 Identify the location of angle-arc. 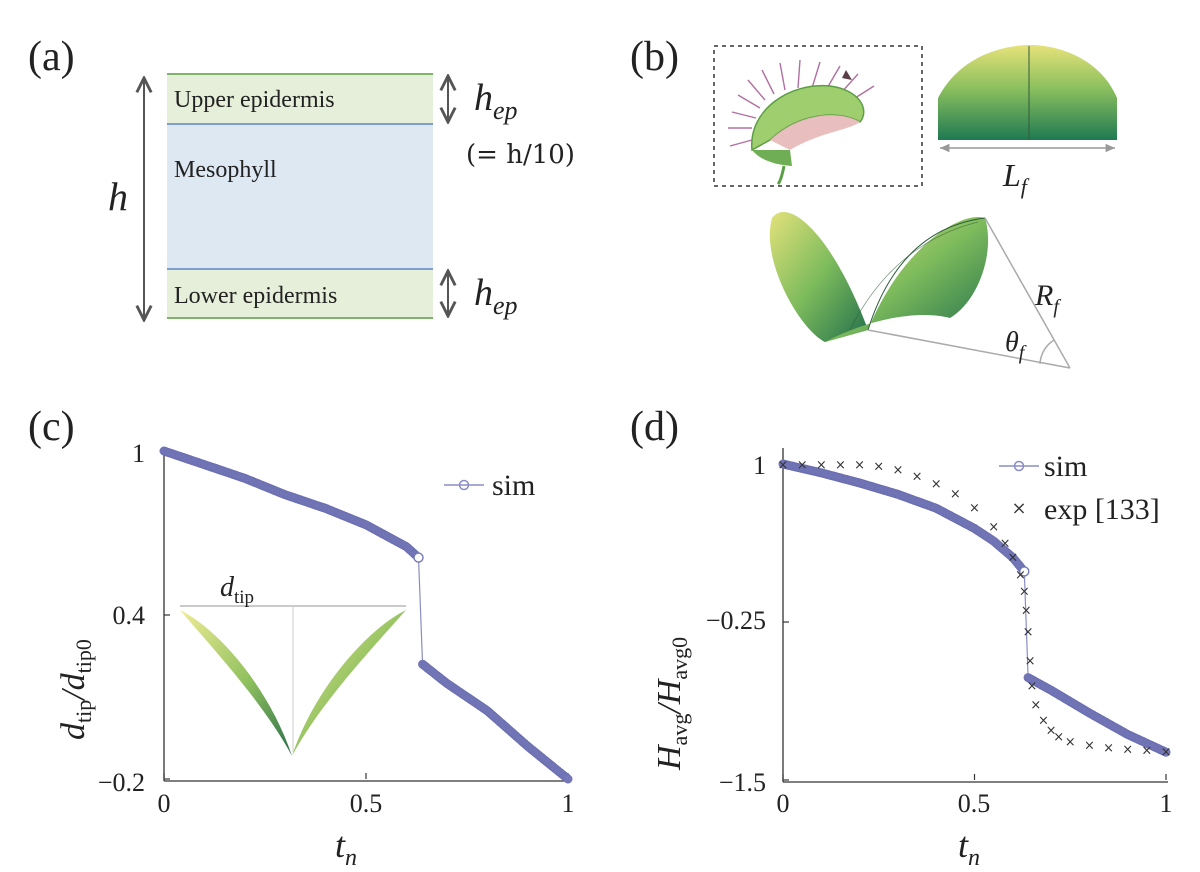
(1047, 352).